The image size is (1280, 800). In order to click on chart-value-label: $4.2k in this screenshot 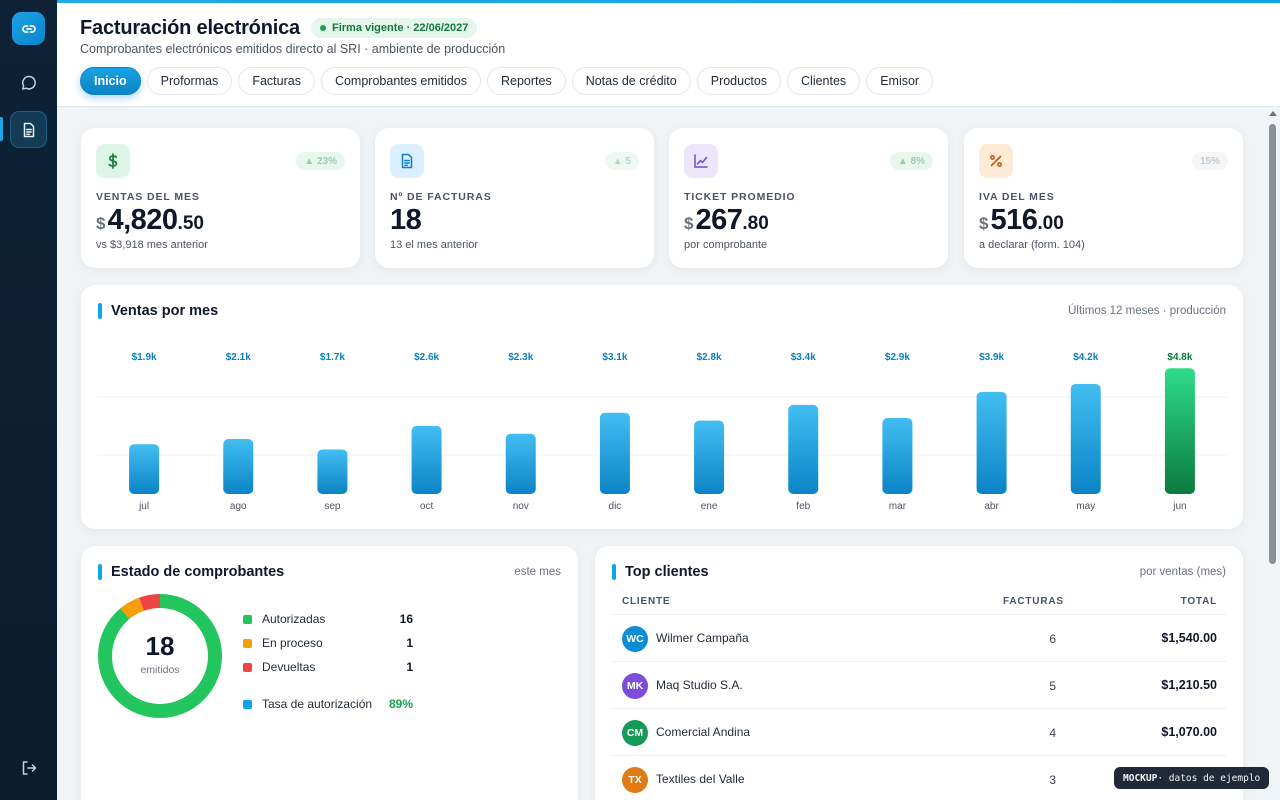, I will do `click(1085, 357)`.